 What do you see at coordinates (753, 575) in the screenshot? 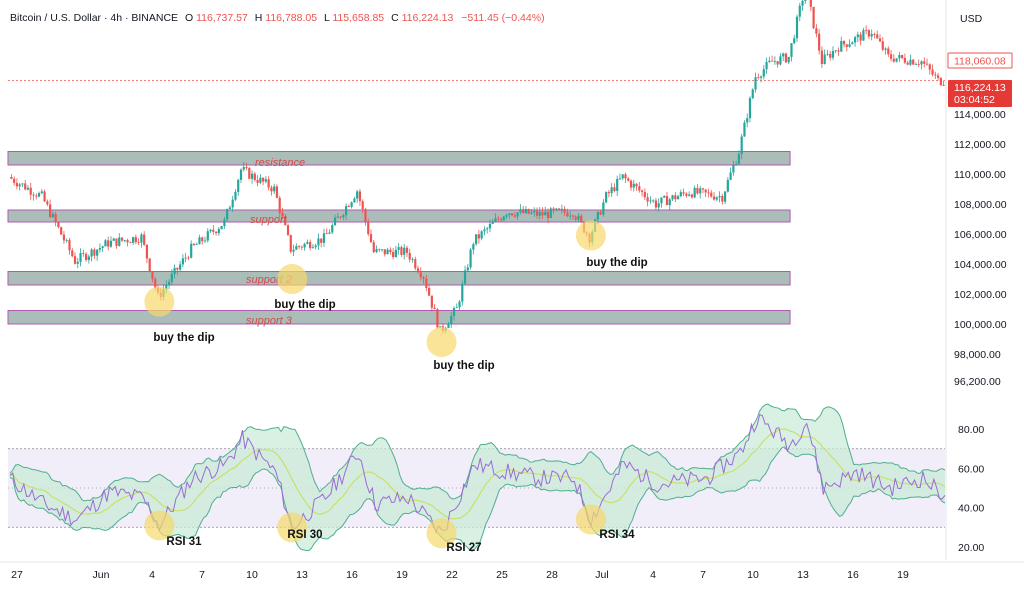
I see `time-tick-label: 10` at bounding box center [753, 575].